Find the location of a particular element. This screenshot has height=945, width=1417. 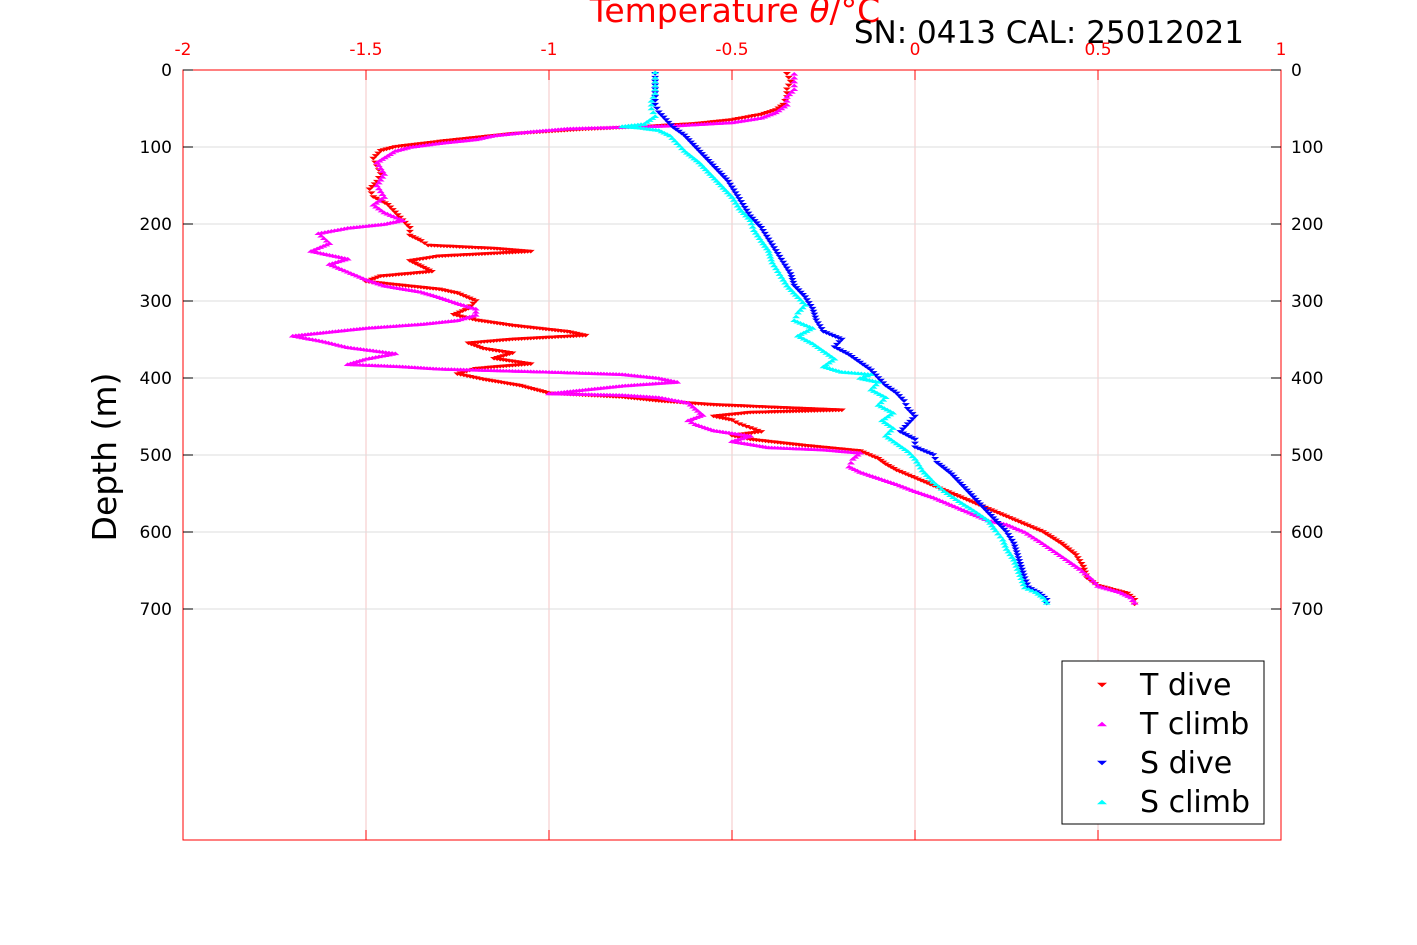

x-tick-label: 0.5 is located at coordinates (1097, 50).